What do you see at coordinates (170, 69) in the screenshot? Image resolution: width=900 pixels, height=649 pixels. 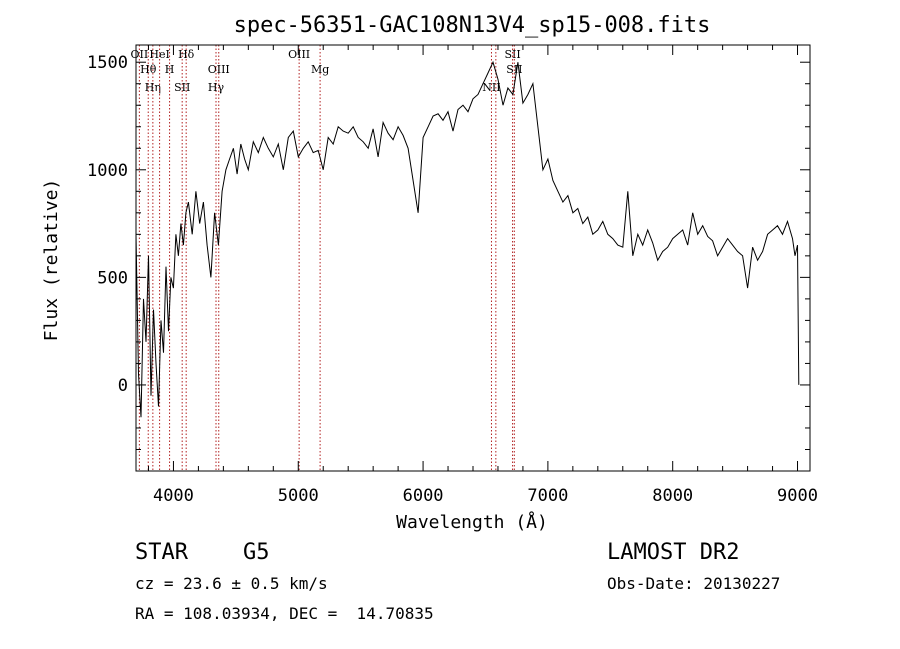 I see `line-marker-label: H` at bounding box center [170, 69].